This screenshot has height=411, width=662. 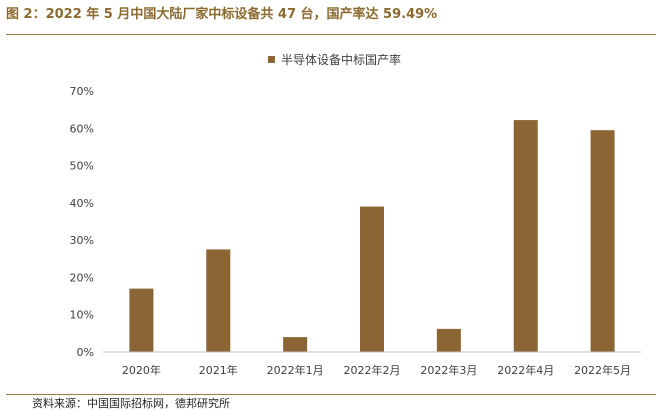 I want to click on x-tick-label: 2021年, so click(x=218, y=370).